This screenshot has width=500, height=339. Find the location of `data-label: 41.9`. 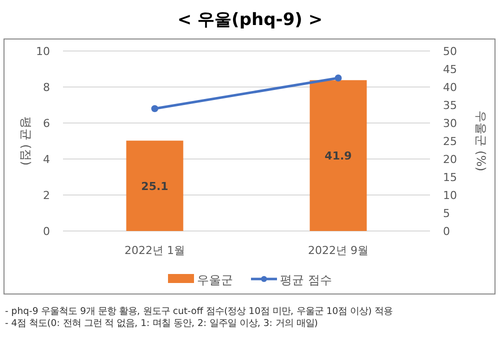

data-label: 41.9 is located at coordinates (338, 156).